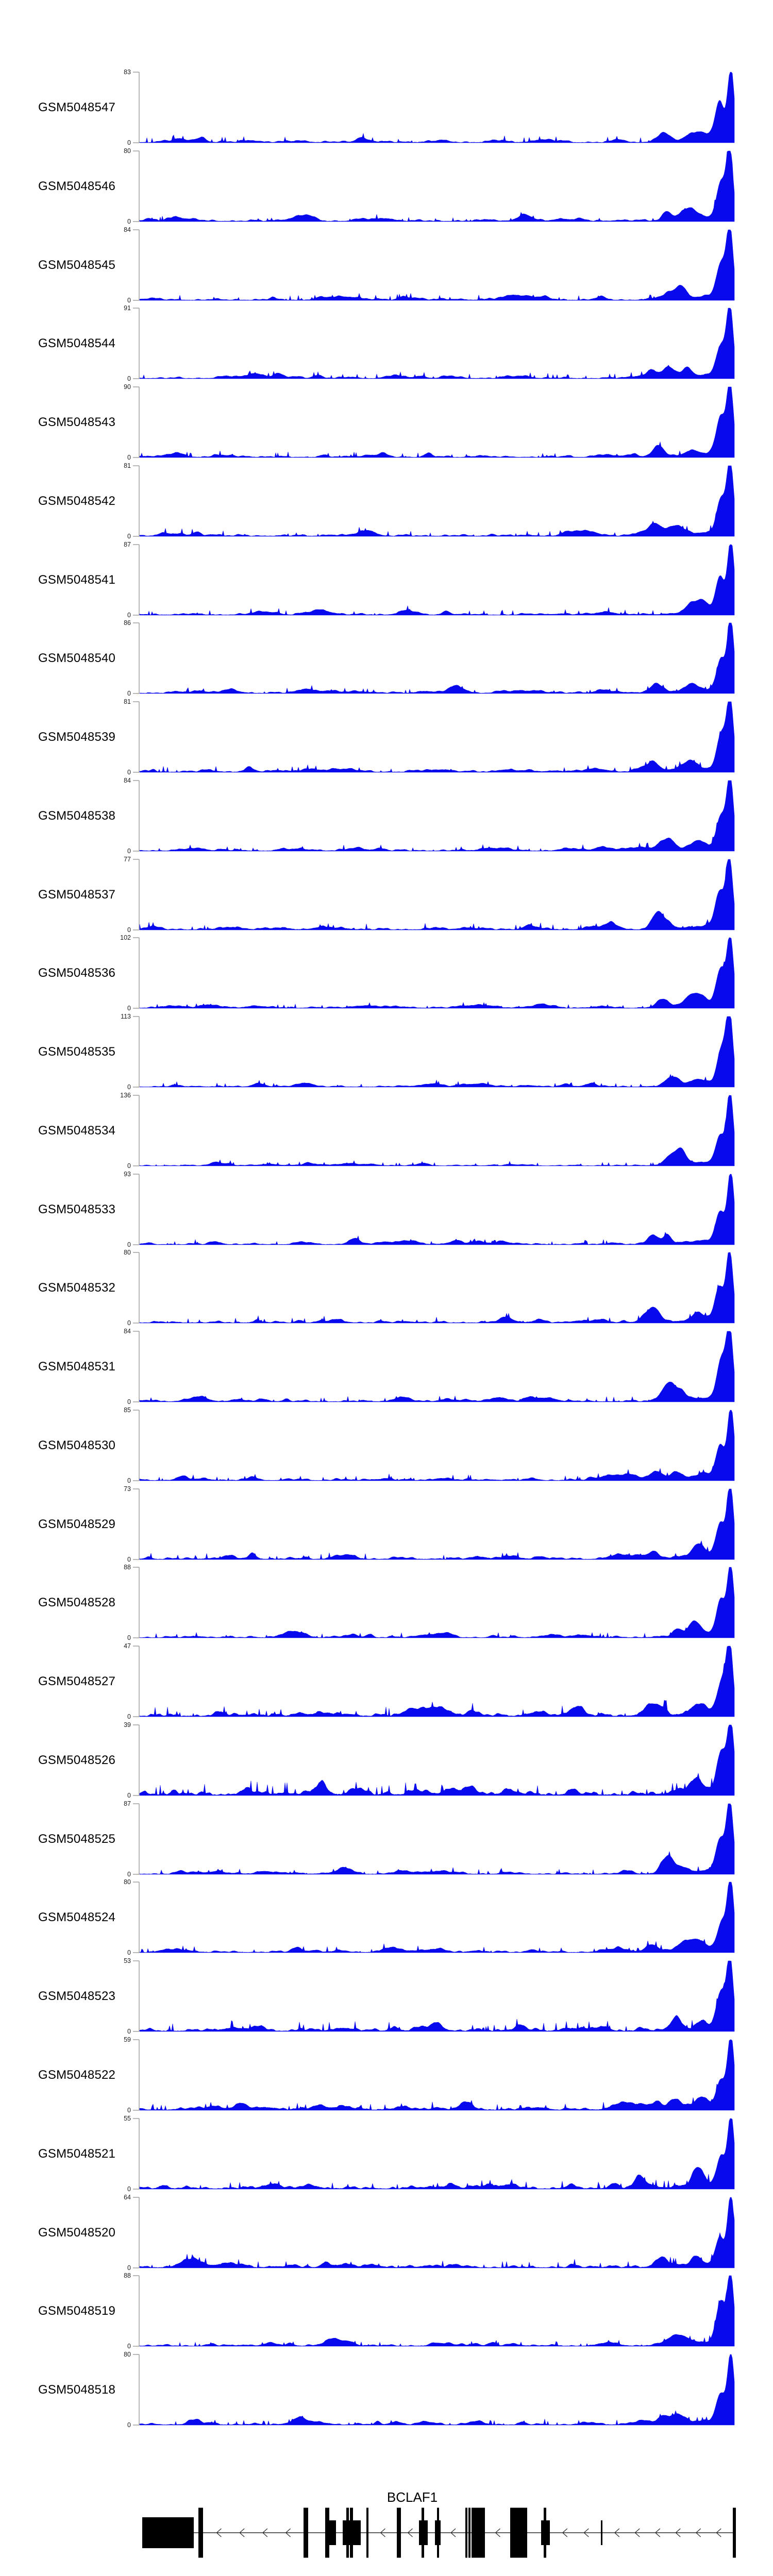 The image size is (773, 2576). What do you see at coordinates (77, 1839) in the screenshot?
I see `sample-label: GSM5048525` at bounding box center [77, 1839].